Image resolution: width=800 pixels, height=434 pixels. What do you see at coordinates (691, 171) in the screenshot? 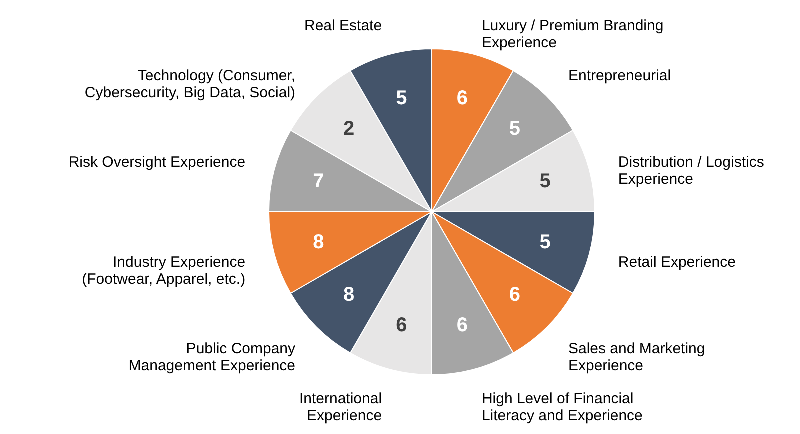
I see `category-label: Distribution / Logistics Experience` at bounding box center [691, 171].